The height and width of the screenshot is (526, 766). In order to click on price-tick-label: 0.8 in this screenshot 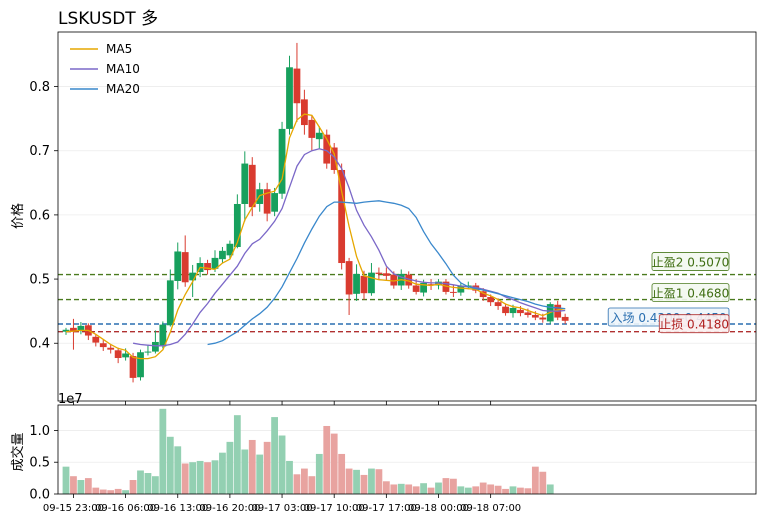, I will do `click(39, 87)`.